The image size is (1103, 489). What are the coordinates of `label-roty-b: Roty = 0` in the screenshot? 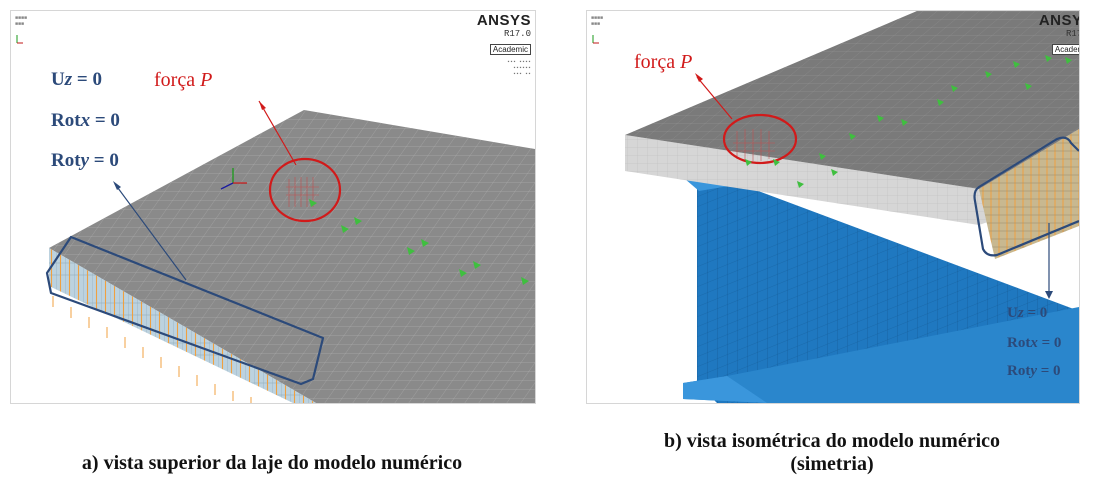 It's located at (1034, 371).